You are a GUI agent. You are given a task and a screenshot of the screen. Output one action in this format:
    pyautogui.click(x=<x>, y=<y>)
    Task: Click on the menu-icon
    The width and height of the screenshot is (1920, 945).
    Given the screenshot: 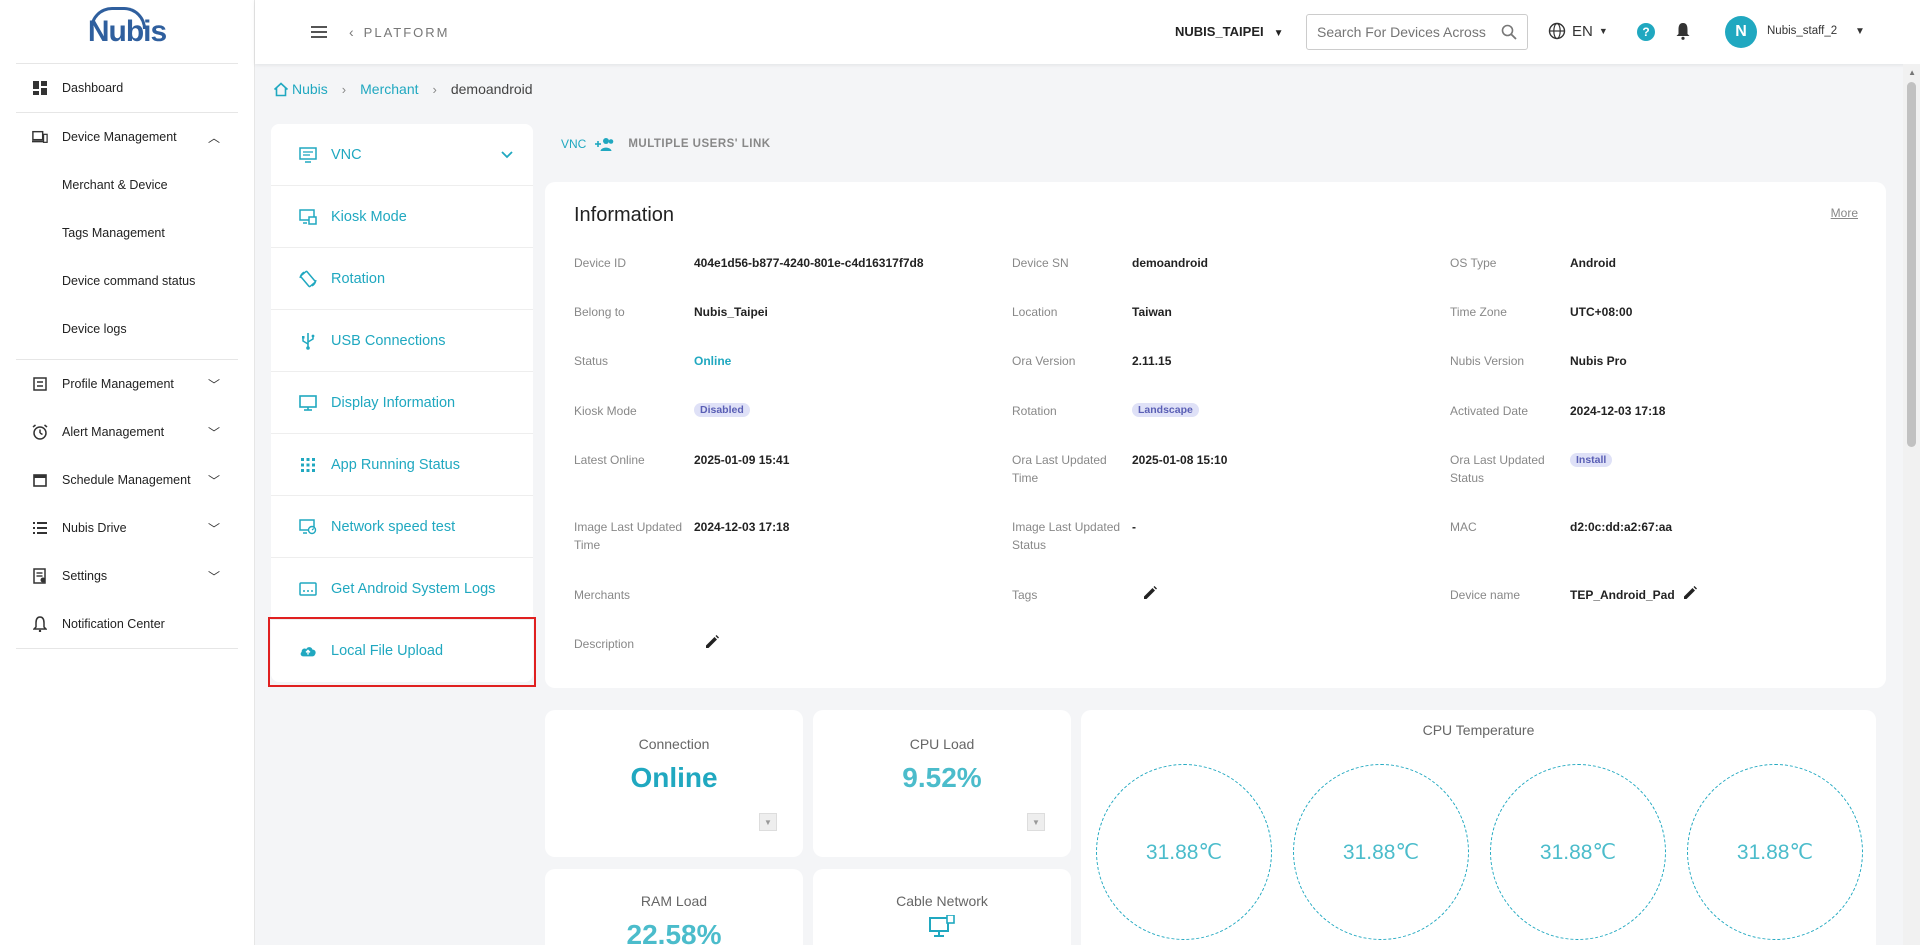 What is the action you would take?
    pyautogui.click(x=319, y=32)
    